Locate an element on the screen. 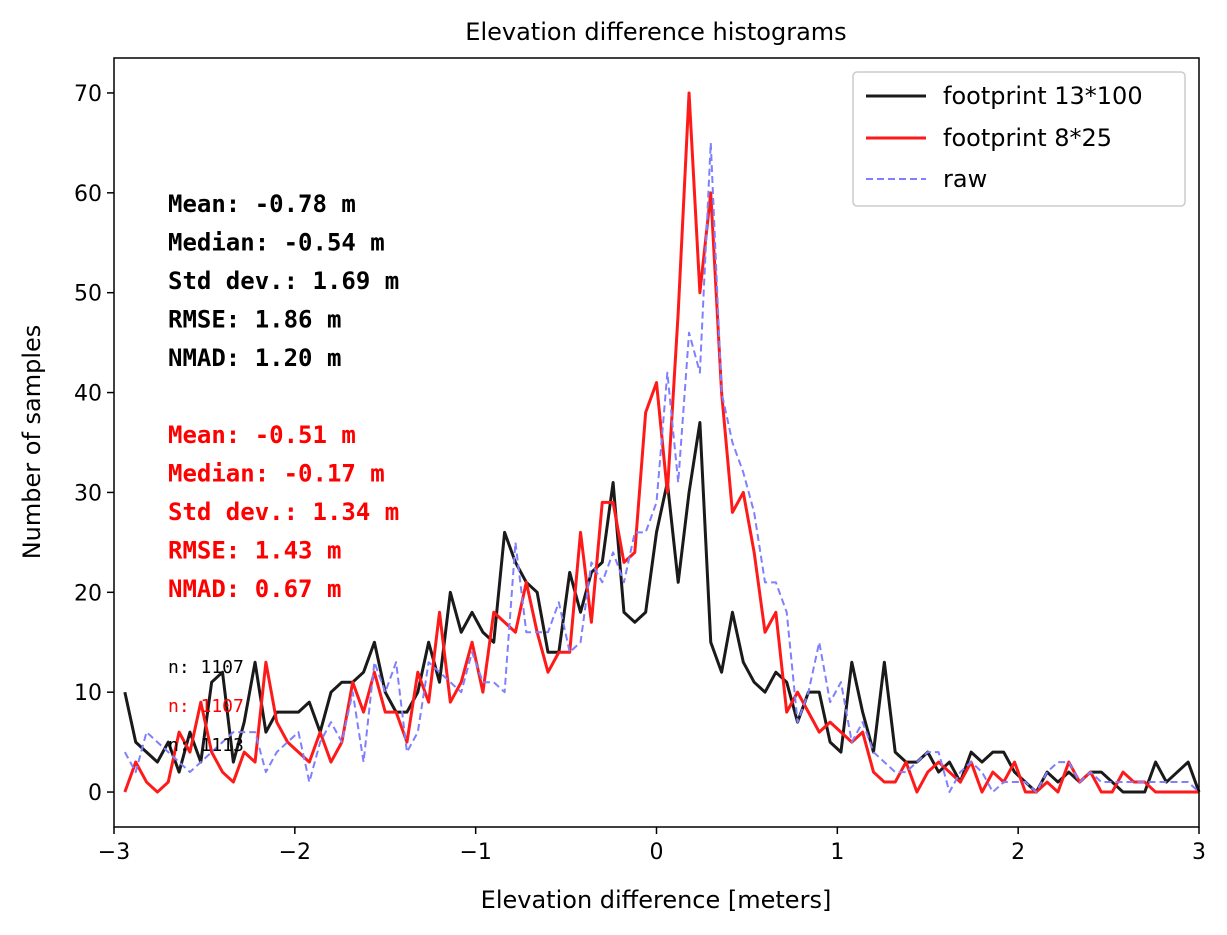  legend-box is located at coordinates (1019, 139).